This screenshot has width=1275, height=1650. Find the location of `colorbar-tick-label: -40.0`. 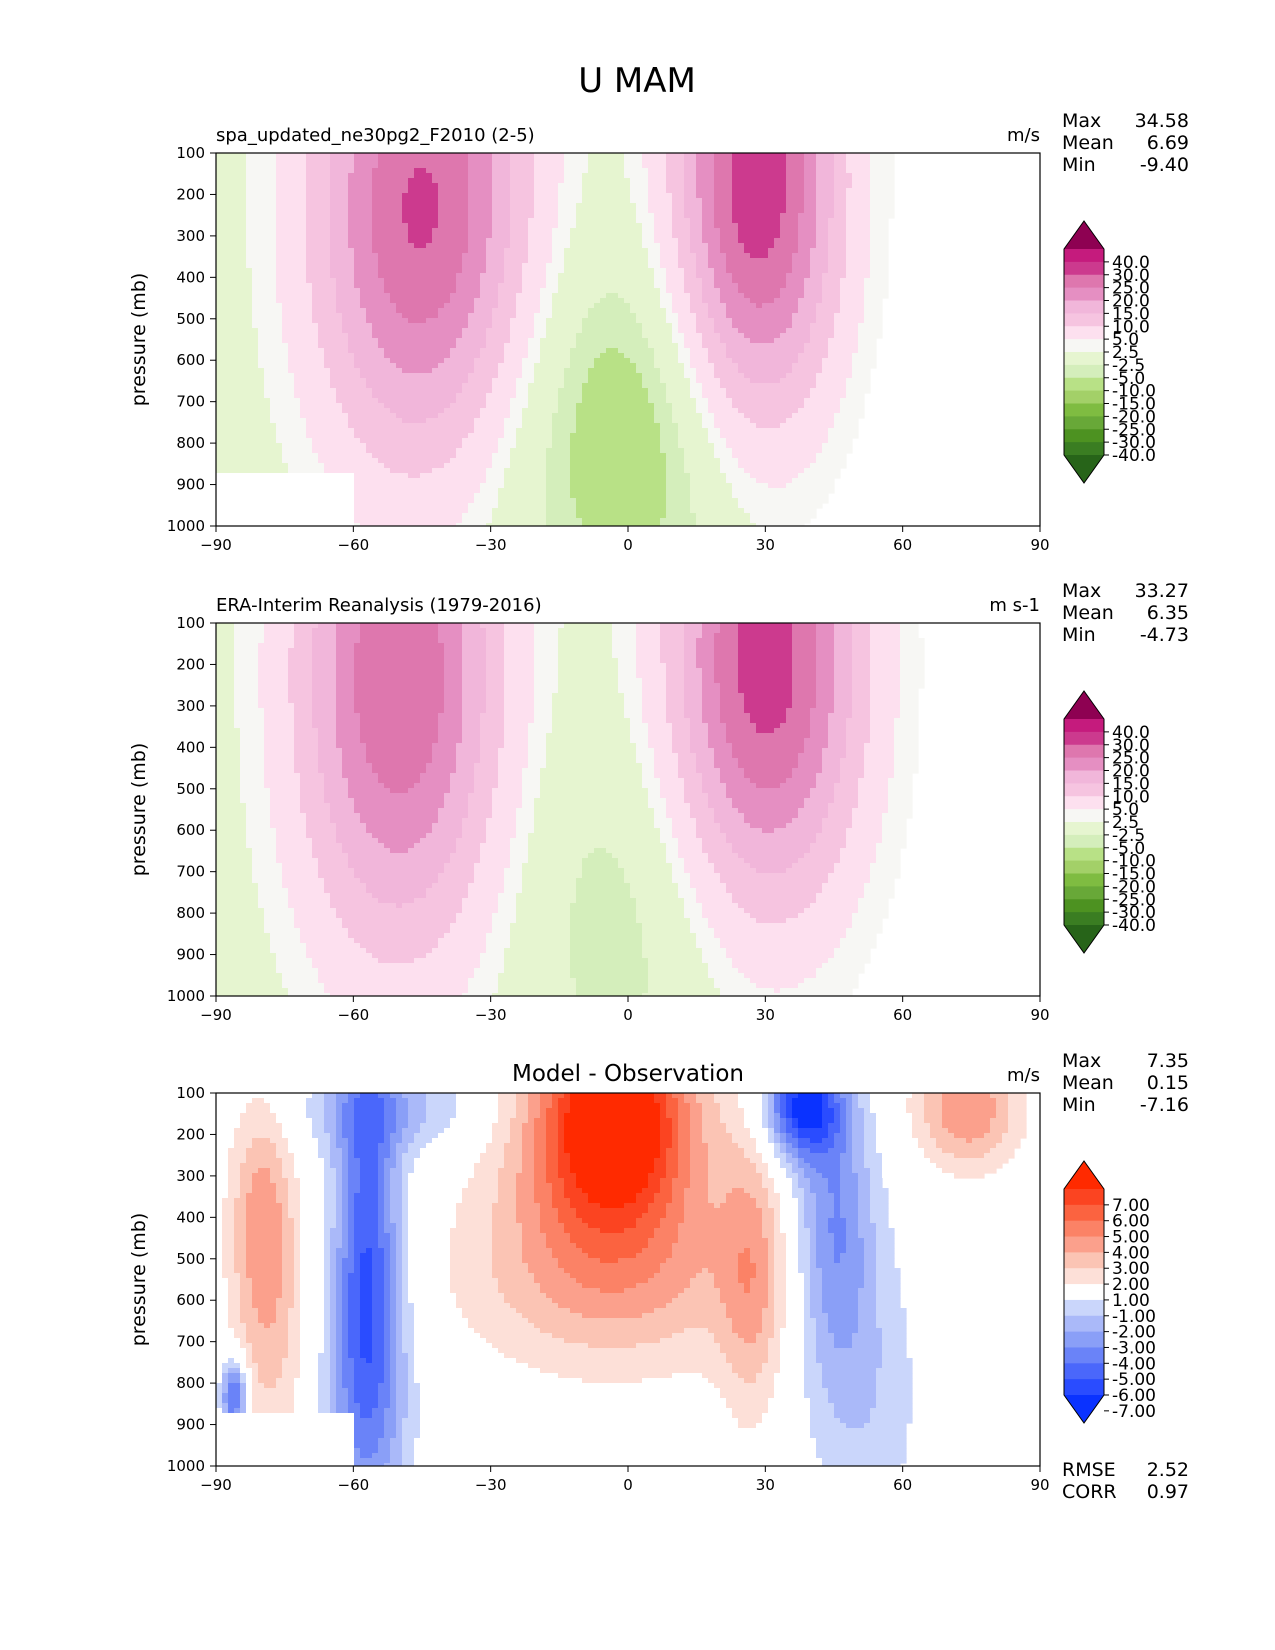

colorbar-tick-label: -40.0 is located at coordinates (1134, 926).